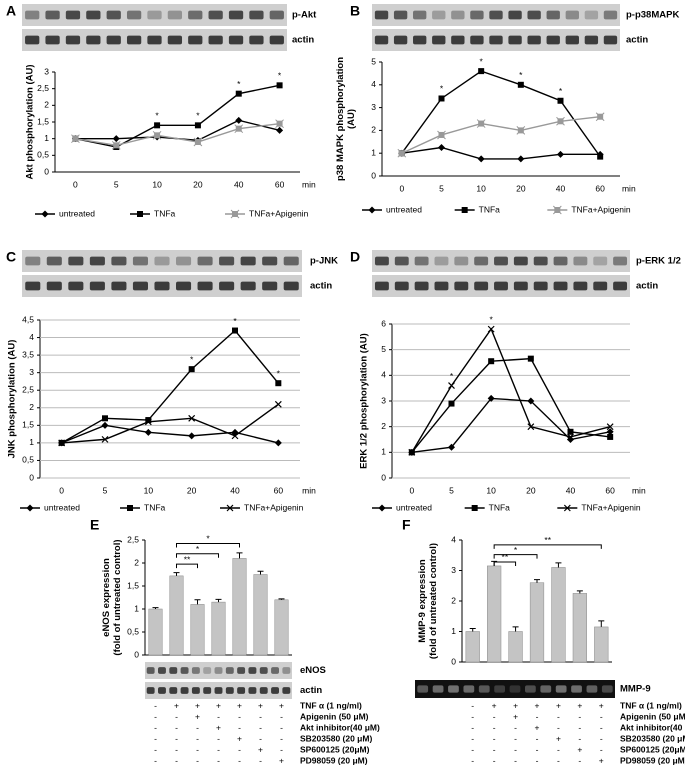 Image resolution: width=685 pixels, height=765 pixels. Describe the element at coordinates (561, 91) in the screenshot. I see `annotation: *` at that location.